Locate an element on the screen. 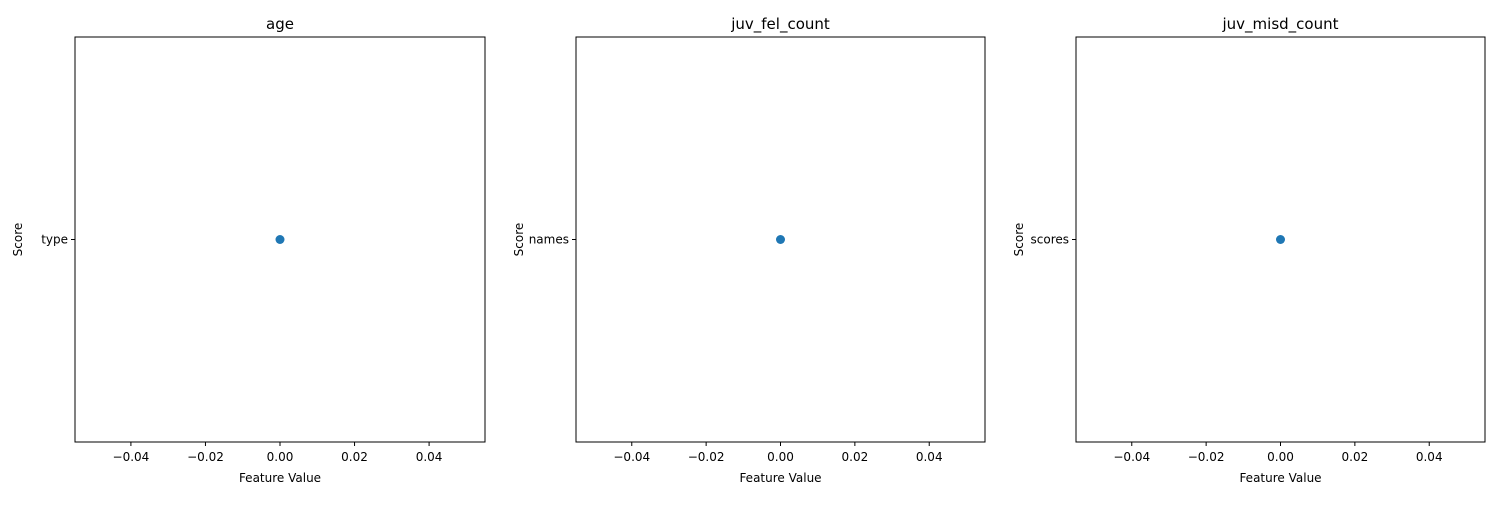 This screenshot has height=505, width=1500. subplot-title: juv_fel_count is located at coordinates (780, 24).